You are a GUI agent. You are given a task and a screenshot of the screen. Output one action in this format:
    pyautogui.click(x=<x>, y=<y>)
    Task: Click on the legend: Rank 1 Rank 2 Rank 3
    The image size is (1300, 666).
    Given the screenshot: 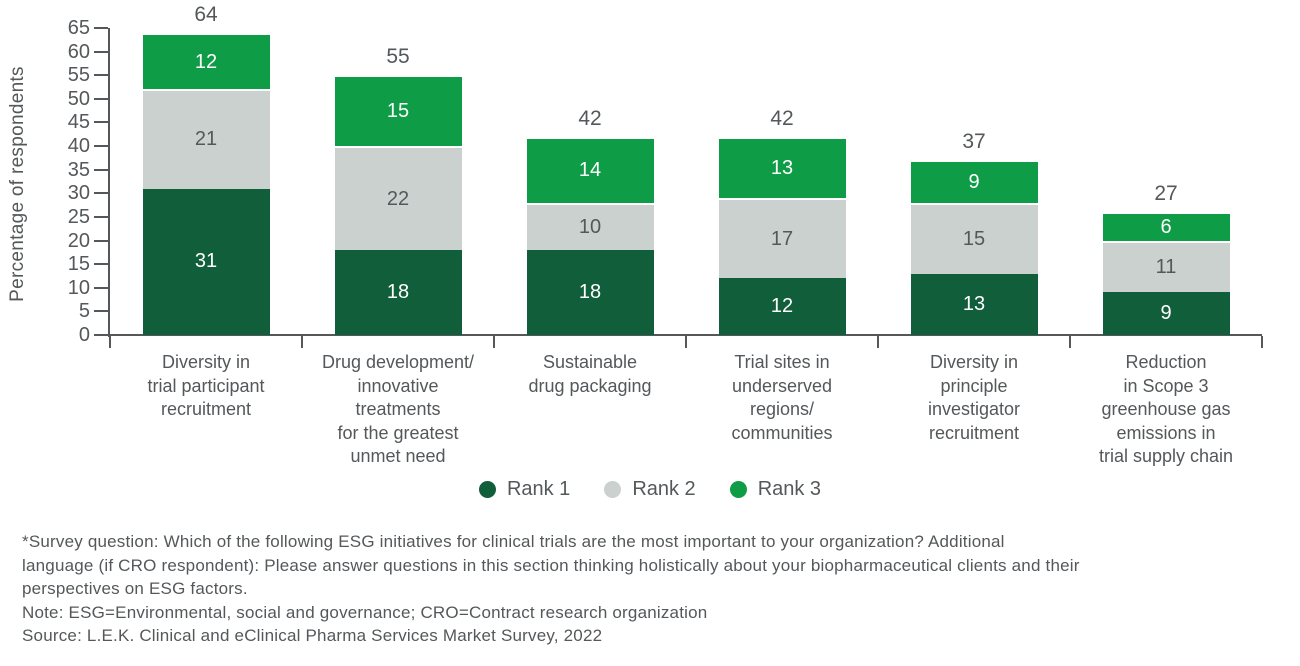 What is the action you would take?
    pyautogui.click(x=650, y=489)
    